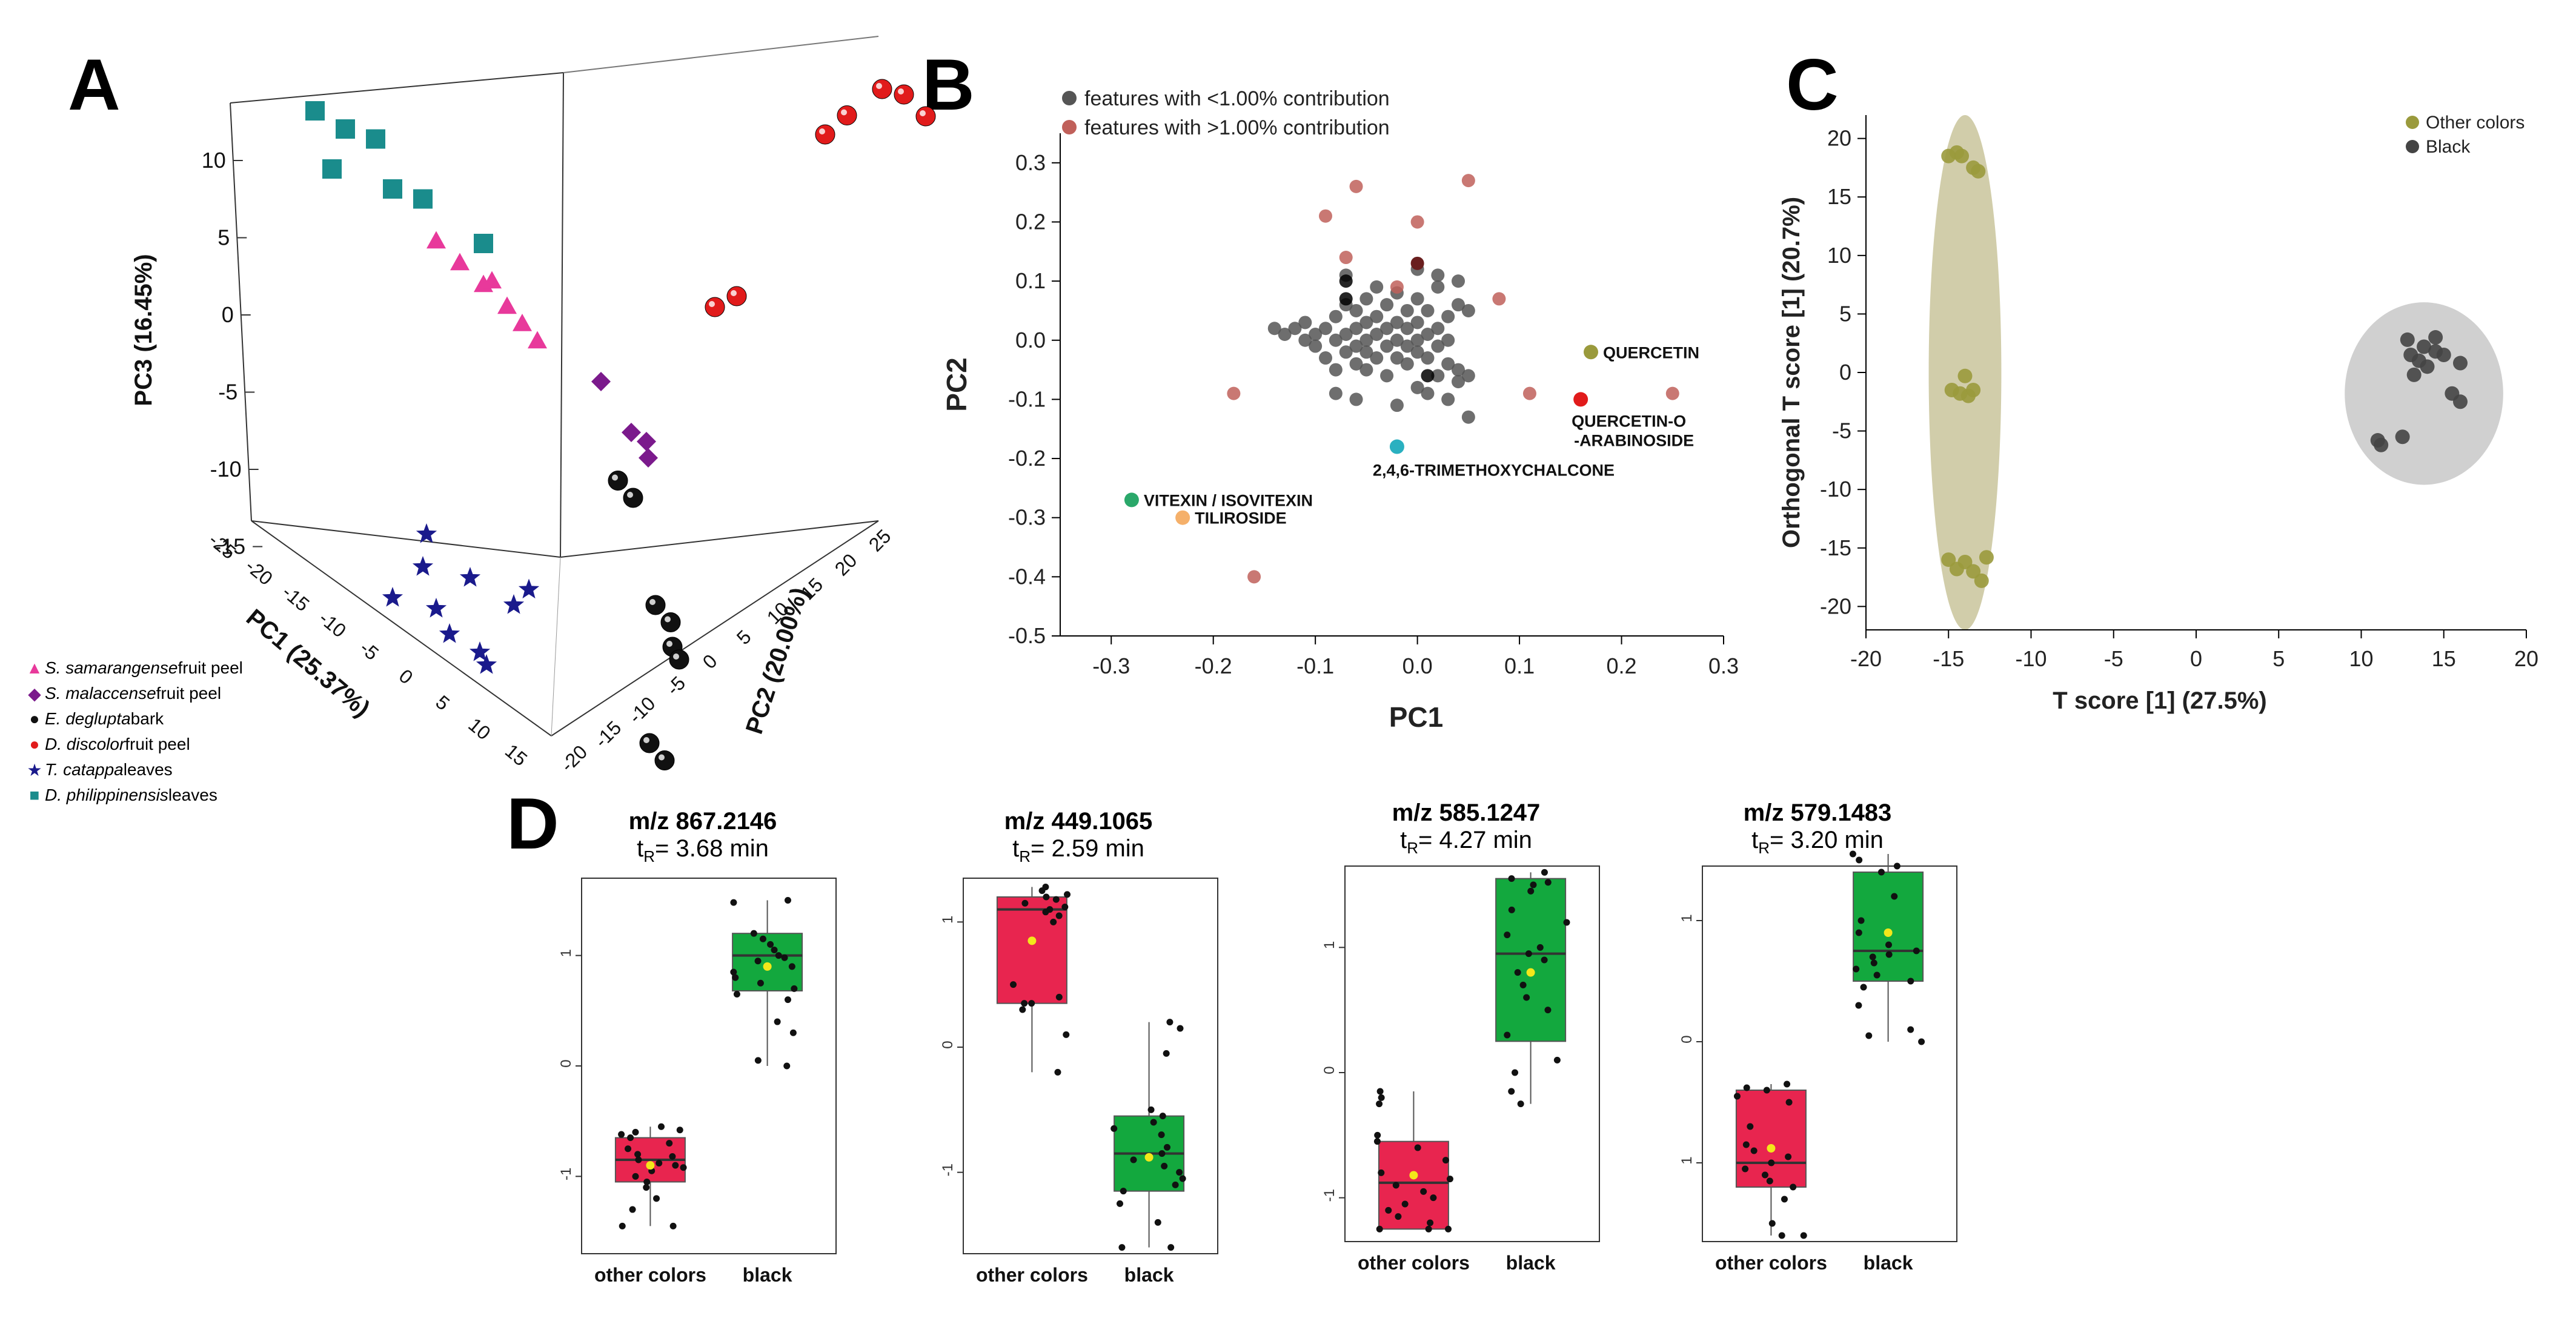  Describe the element at coordinates (296, 598) in the screenshot. I see `x-tick-label: -15` at that location.